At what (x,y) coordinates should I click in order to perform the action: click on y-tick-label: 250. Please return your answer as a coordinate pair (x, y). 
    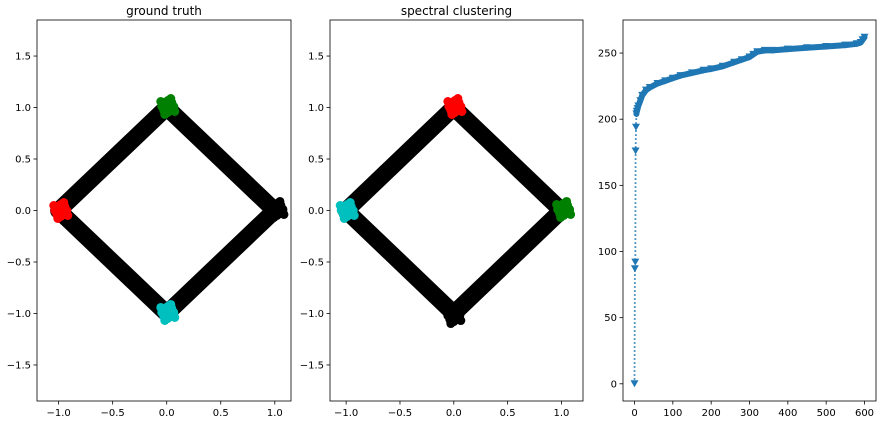
    Looking at the image, I should click on (607, 54).